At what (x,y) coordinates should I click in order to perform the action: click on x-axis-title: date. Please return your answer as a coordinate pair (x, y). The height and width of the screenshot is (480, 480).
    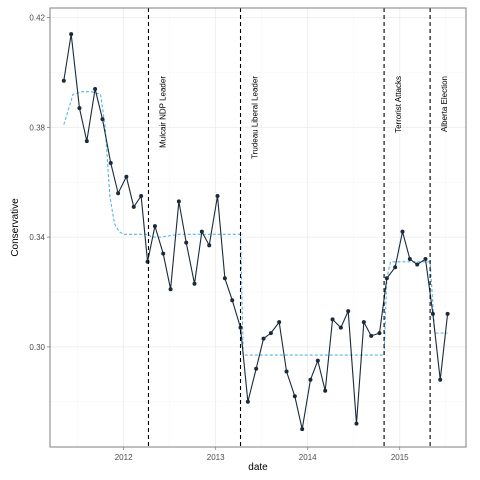
    Looking at the image, I should click on (258, 467).